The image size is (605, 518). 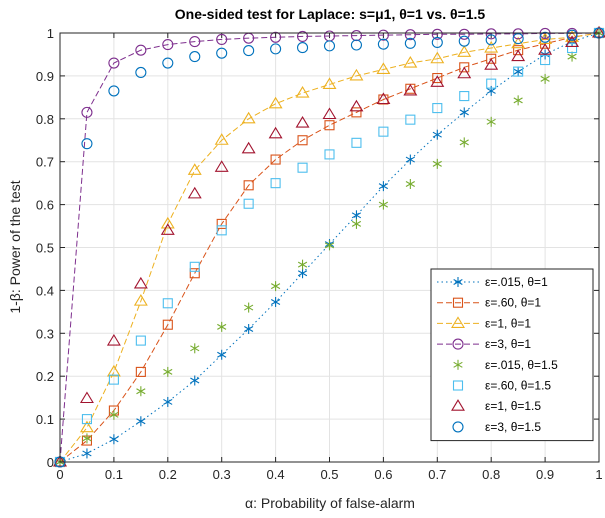 I want to click on x-axis-label: α: Probability of false-alarm, so click(x=330, y=503).